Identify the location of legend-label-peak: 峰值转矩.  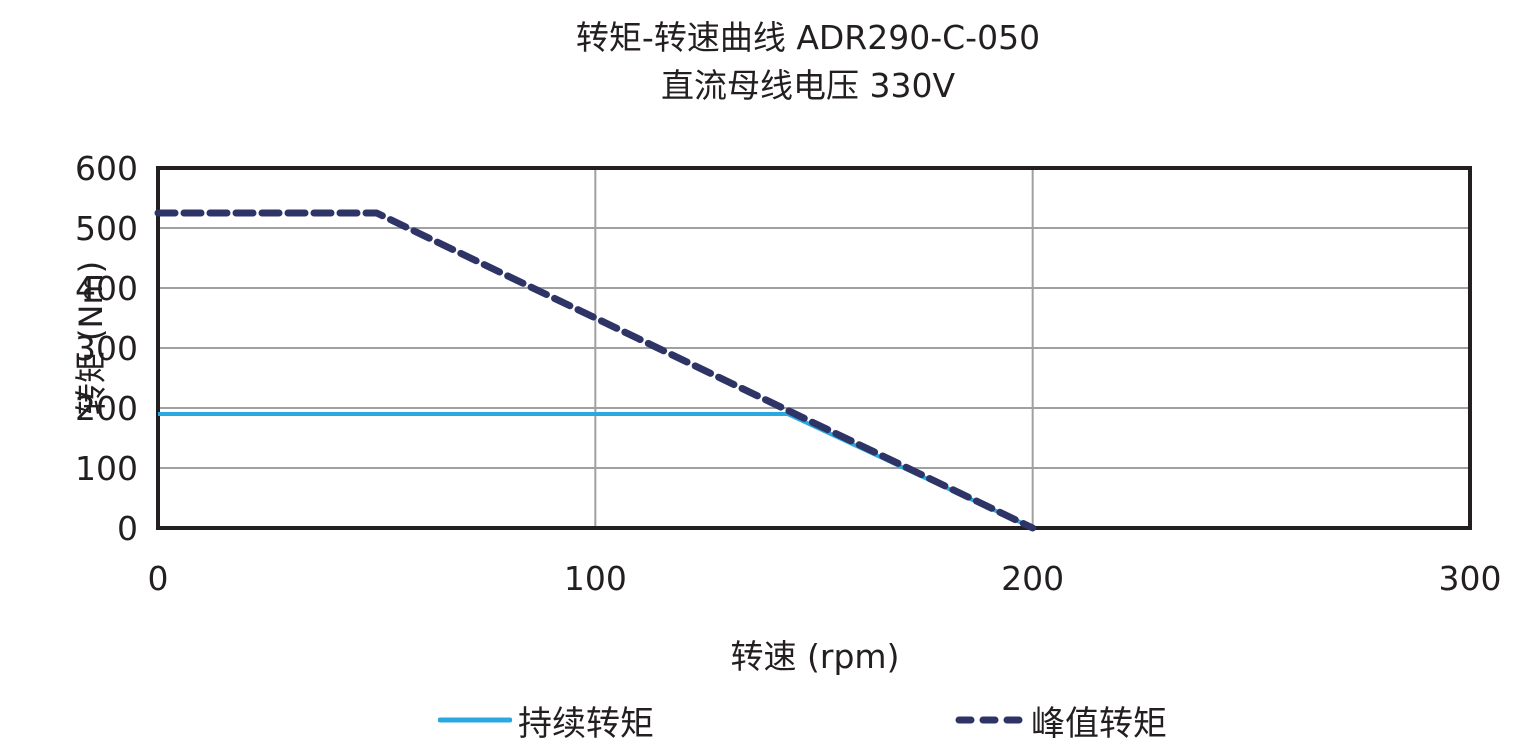
(1099, 723).